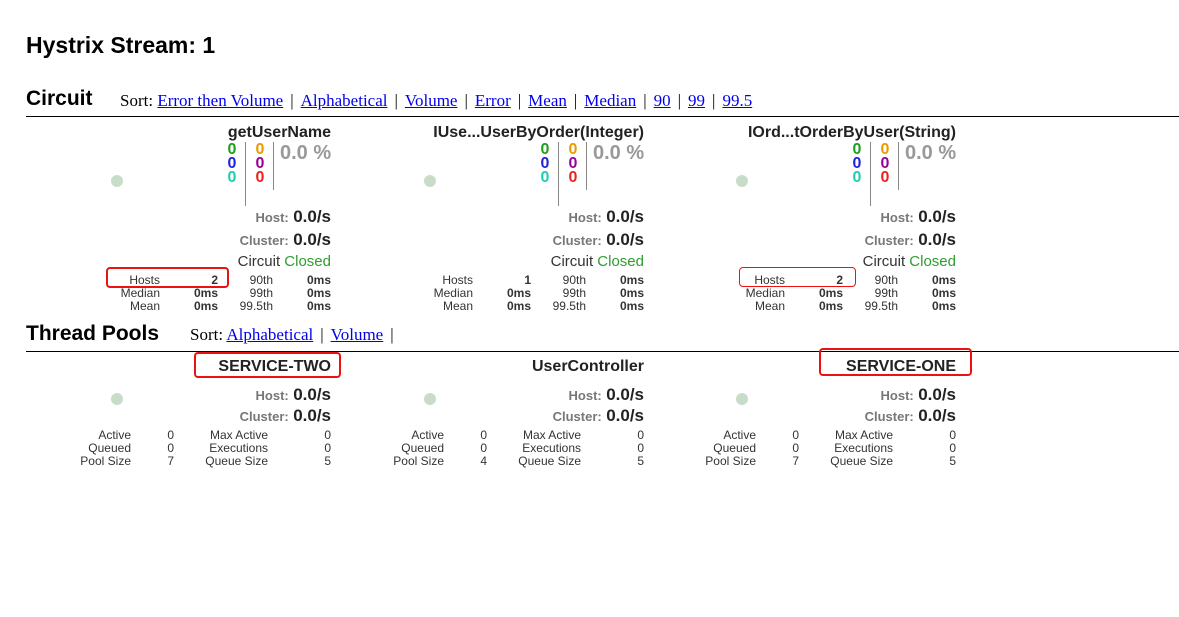 This screenshot has width=1179, height=617. What do you see at coordinates (737, 100) in the screenshot?
I see `sort-99-5: 99.5` at bounding box center [737, 100].